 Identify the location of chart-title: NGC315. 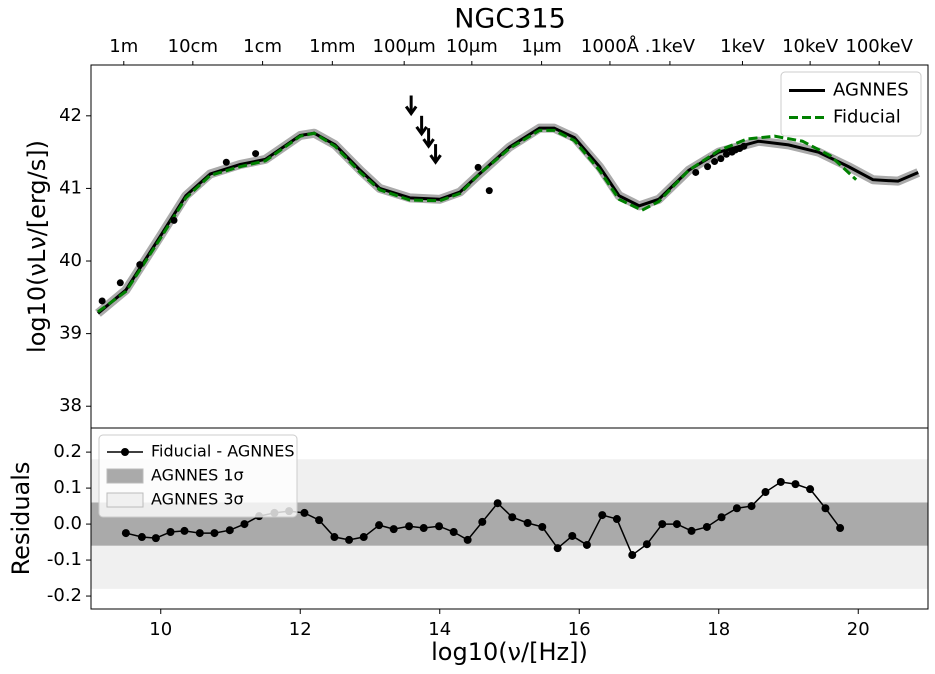
(510, 19).